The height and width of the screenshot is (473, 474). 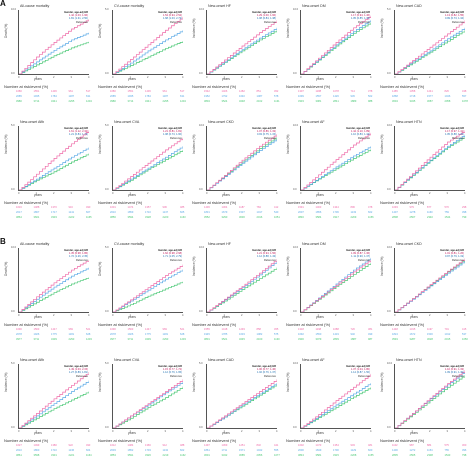 I want to click on risk-value: 1078, so click(x=336, y=91).